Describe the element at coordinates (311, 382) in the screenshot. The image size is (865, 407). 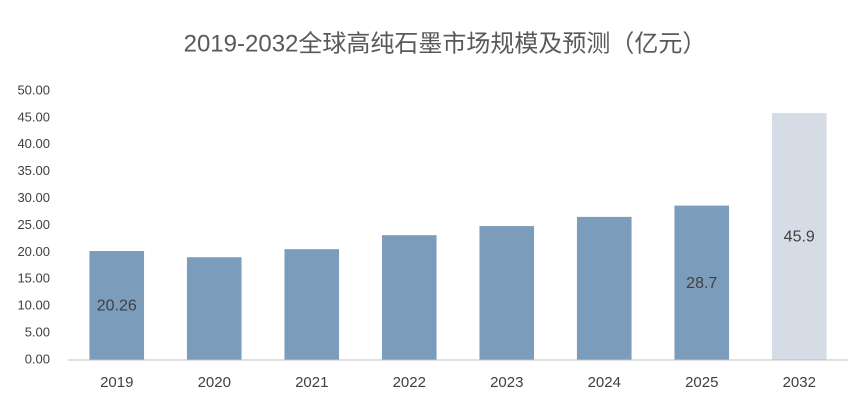
I see `x-tick-label: 2021` at that location.